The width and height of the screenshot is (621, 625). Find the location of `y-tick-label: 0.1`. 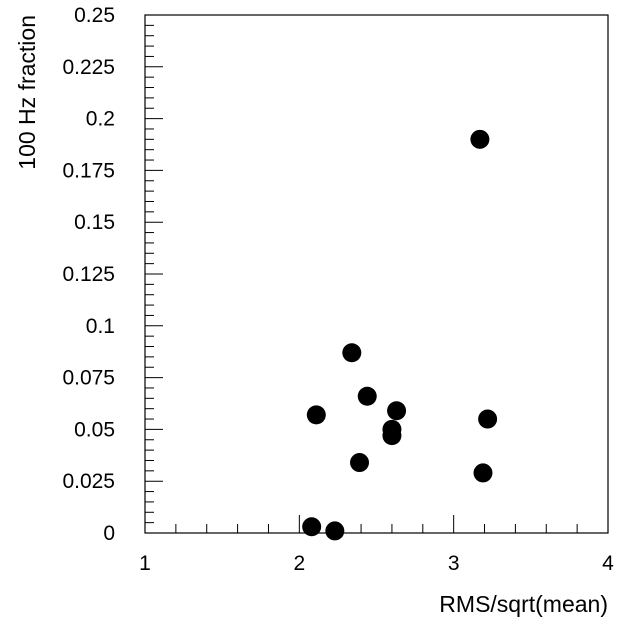

y-tick-label: 0.1 is located at coordinates (100, 326).